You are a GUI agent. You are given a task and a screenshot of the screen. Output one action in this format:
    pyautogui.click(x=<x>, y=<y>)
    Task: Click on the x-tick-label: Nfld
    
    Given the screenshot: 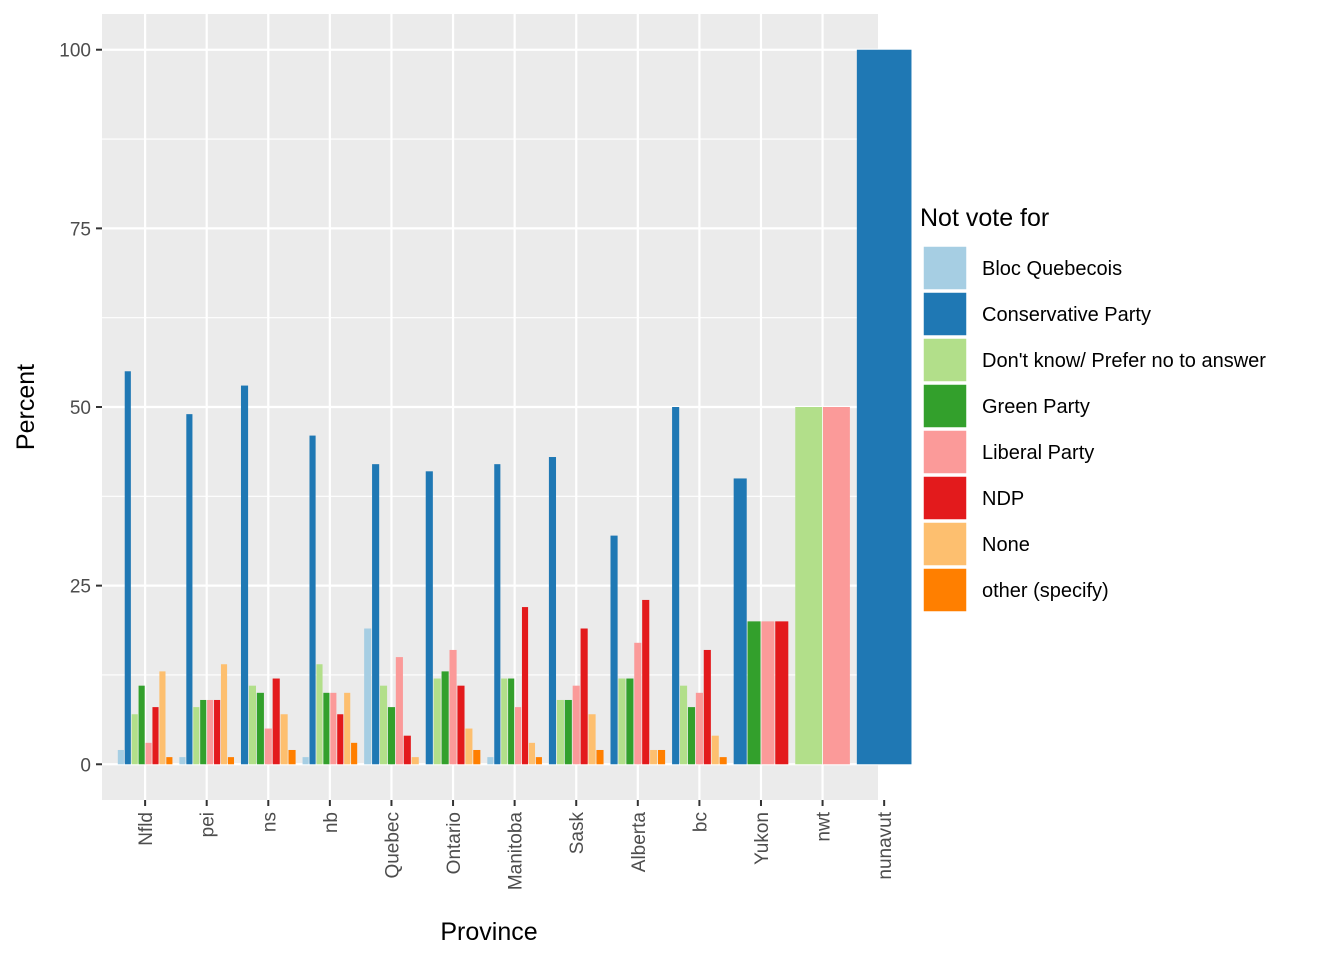 What is the action you would take?
    pyautogui.click(x=146, y=829)
    